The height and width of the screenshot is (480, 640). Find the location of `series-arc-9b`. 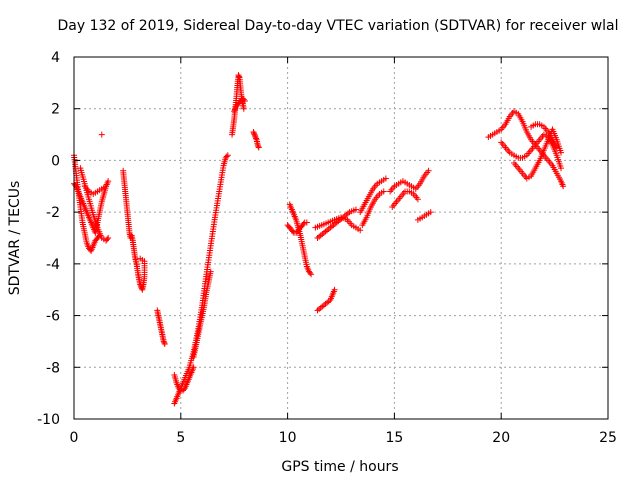

series-arc-9b is located at coordinates (336, 223).